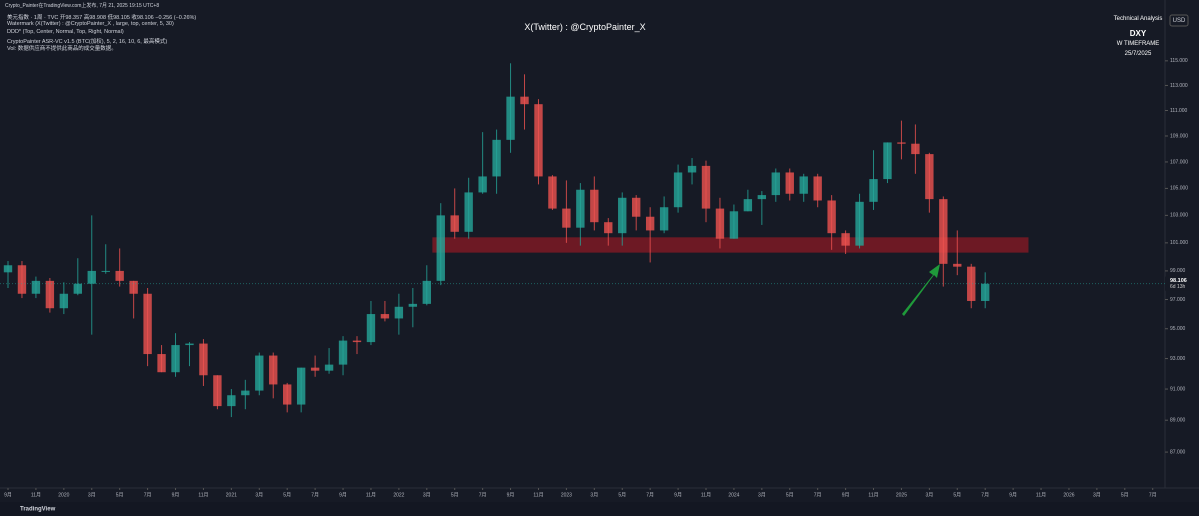 The height and width of the screenshot is (516, 1199). What do you see at coordinates (1179, 216) in the screenshot?
I see `y-tick-label: 103.000` at bounding box center [1179, 216].